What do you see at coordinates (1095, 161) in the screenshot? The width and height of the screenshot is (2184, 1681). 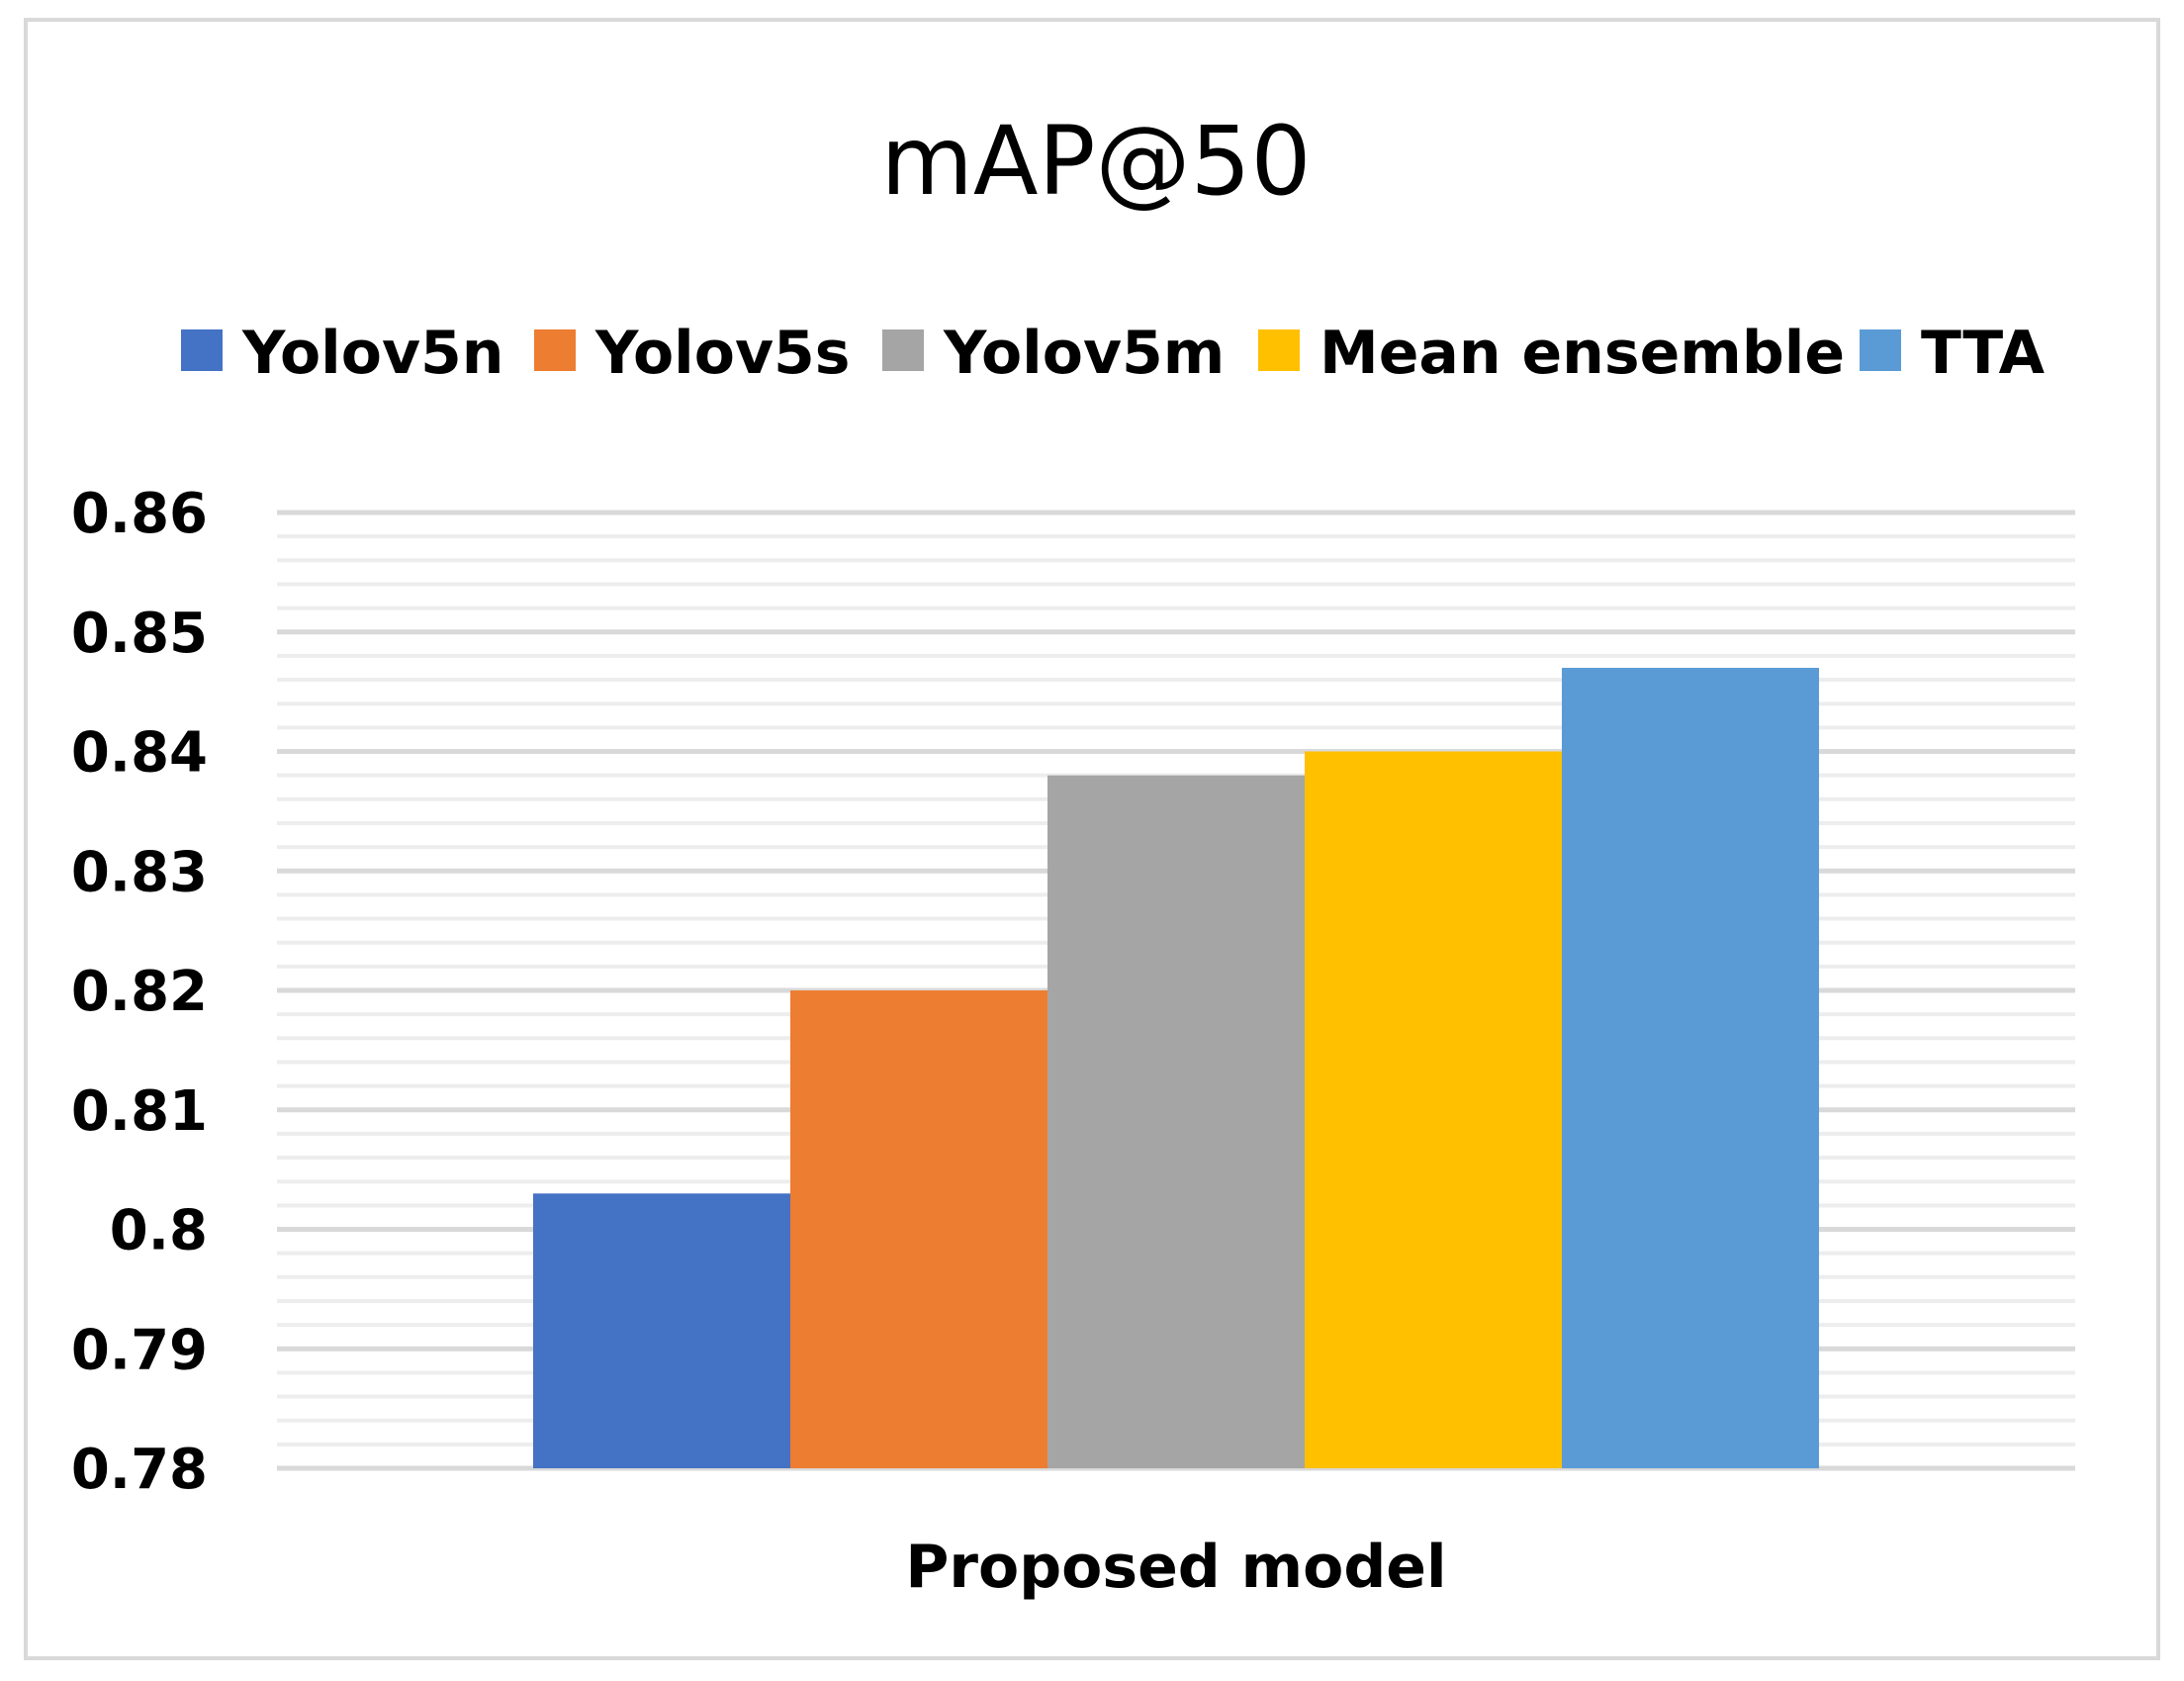 I see `chart-title: mAP@50` at bounding box center [1095, 161].